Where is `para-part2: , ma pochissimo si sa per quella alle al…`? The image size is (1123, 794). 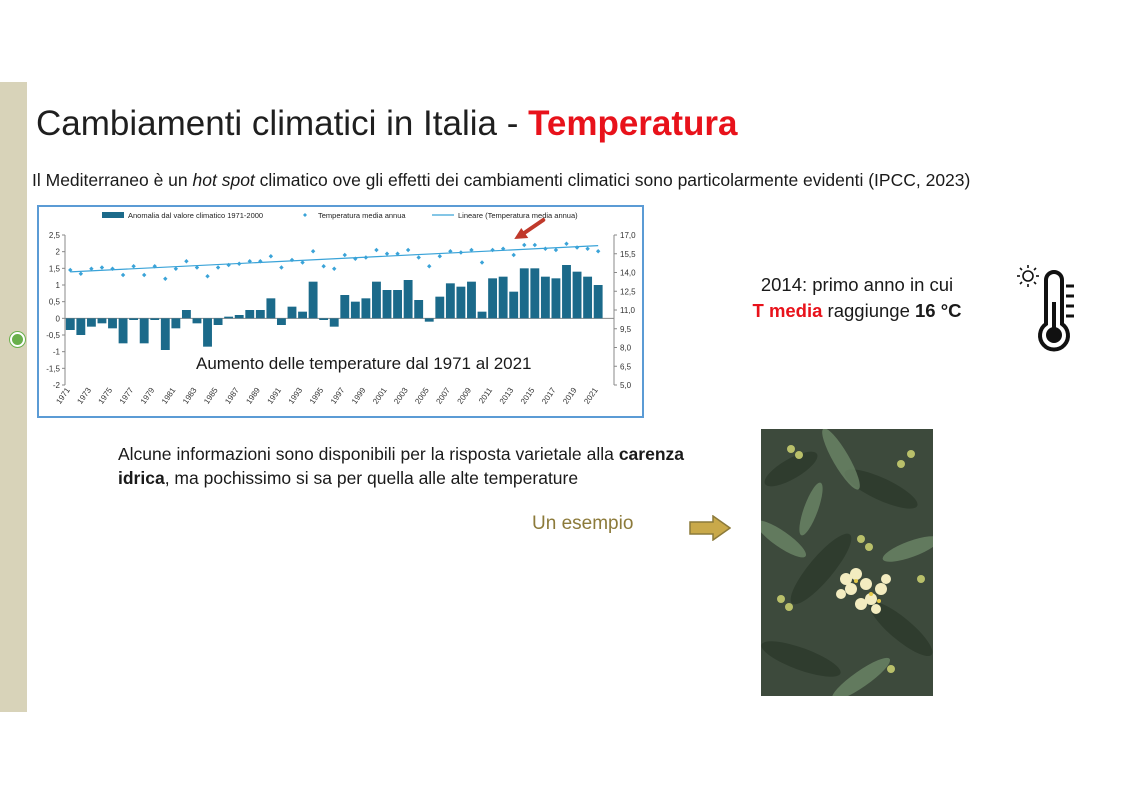
para-part2: , ma pochissimo si sa per quella alle al… is located at coordinates (371, 478).